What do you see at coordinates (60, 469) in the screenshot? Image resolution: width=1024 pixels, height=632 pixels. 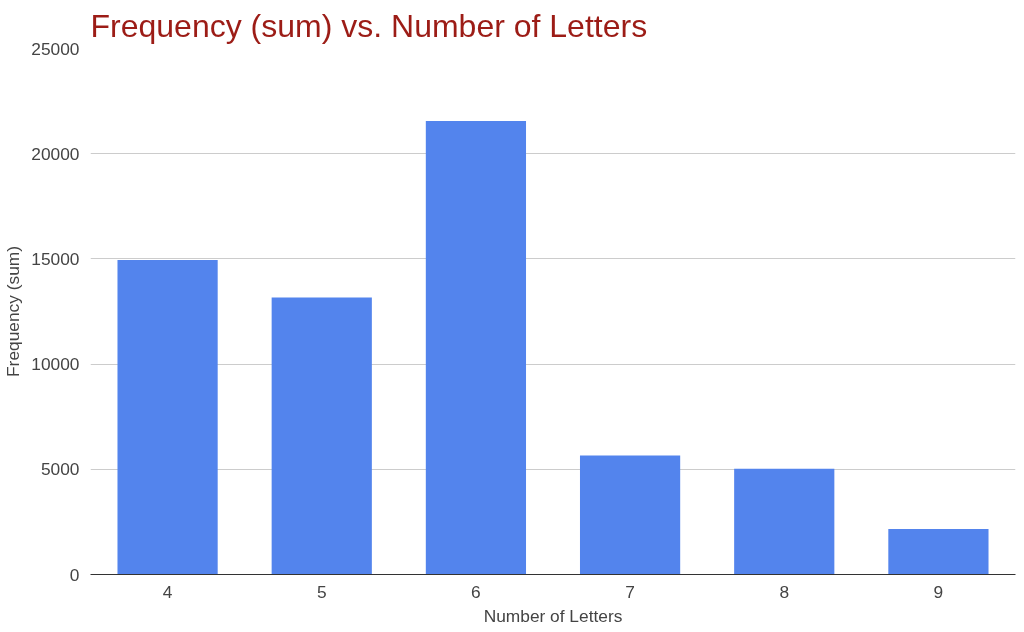 I see `y-tick-label: 5000` at bounding box center [60, 469].